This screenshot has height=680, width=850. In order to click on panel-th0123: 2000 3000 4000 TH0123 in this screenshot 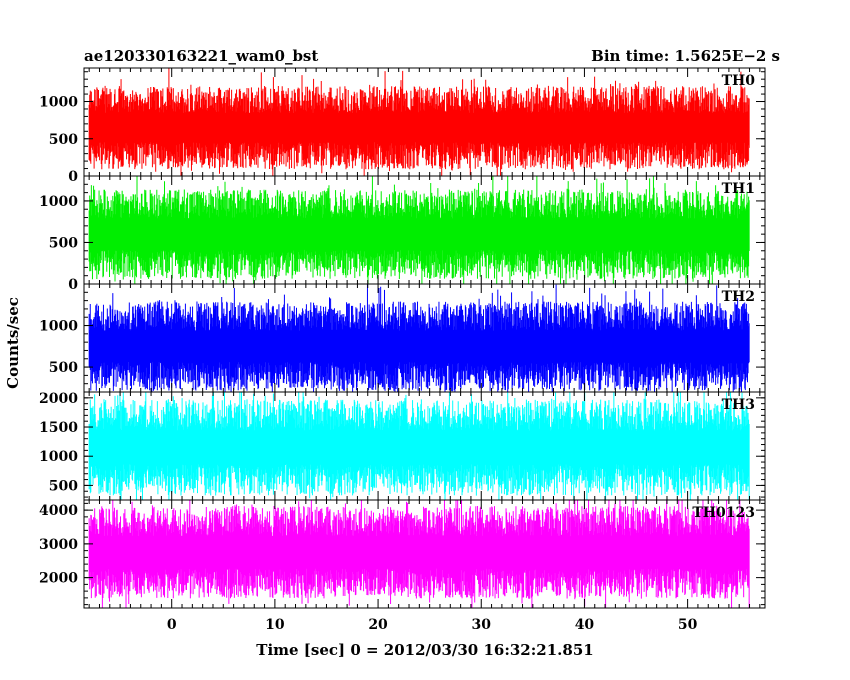, I will do `click(402, 554)`.